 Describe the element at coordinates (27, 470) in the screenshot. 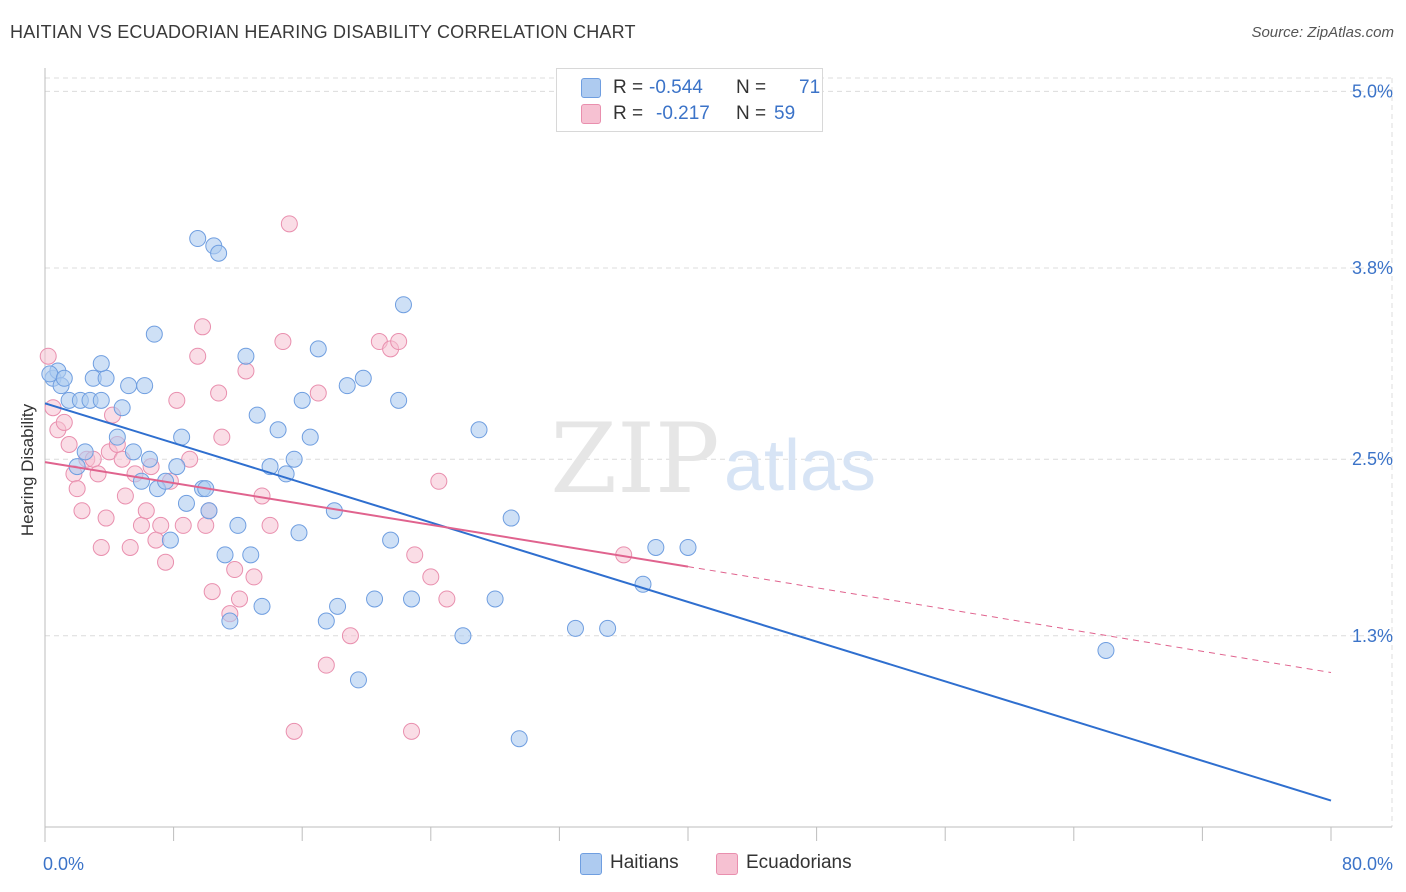

I see `y-axis-label: Hearing Disability` at that location.